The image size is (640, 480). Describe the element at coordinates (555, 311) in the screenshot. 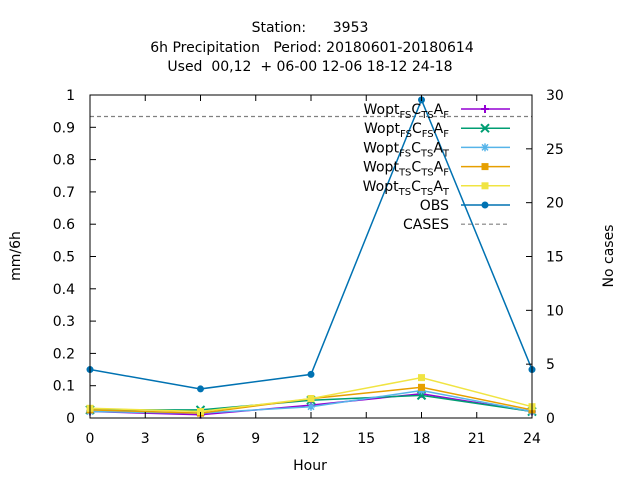

I see `y2-tick-label: 10` at that location.